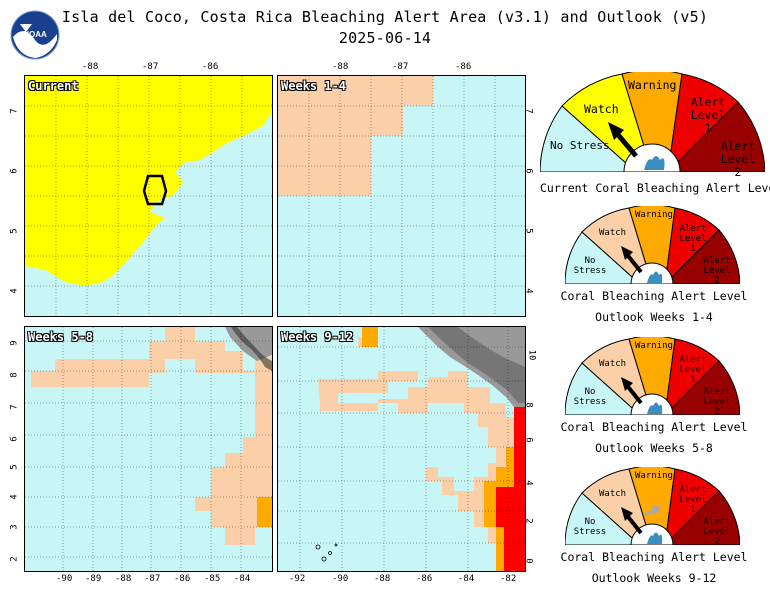  What do you see at coordinates (155, 190) in the screenshot?
I see `bleaching-alert-area-outline` at bounding box center [155, 190].